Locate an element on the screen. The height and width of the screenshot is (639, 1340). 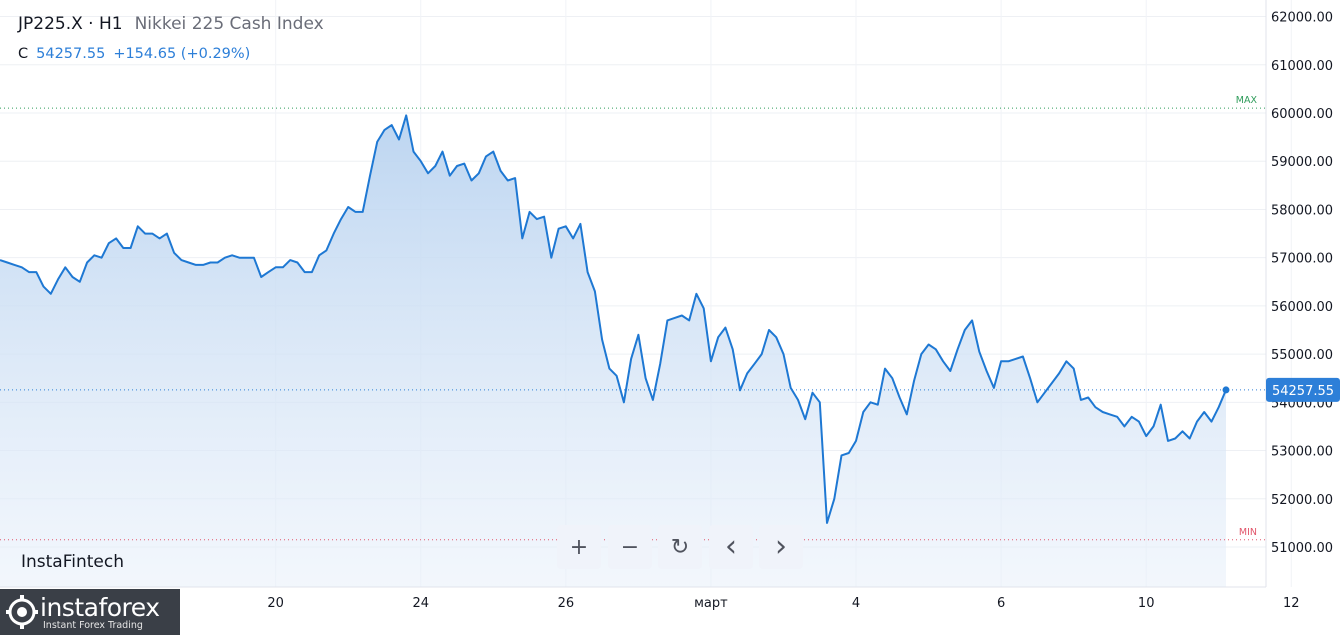
x-tick-label: 4 is located at coordinates (856, 603).